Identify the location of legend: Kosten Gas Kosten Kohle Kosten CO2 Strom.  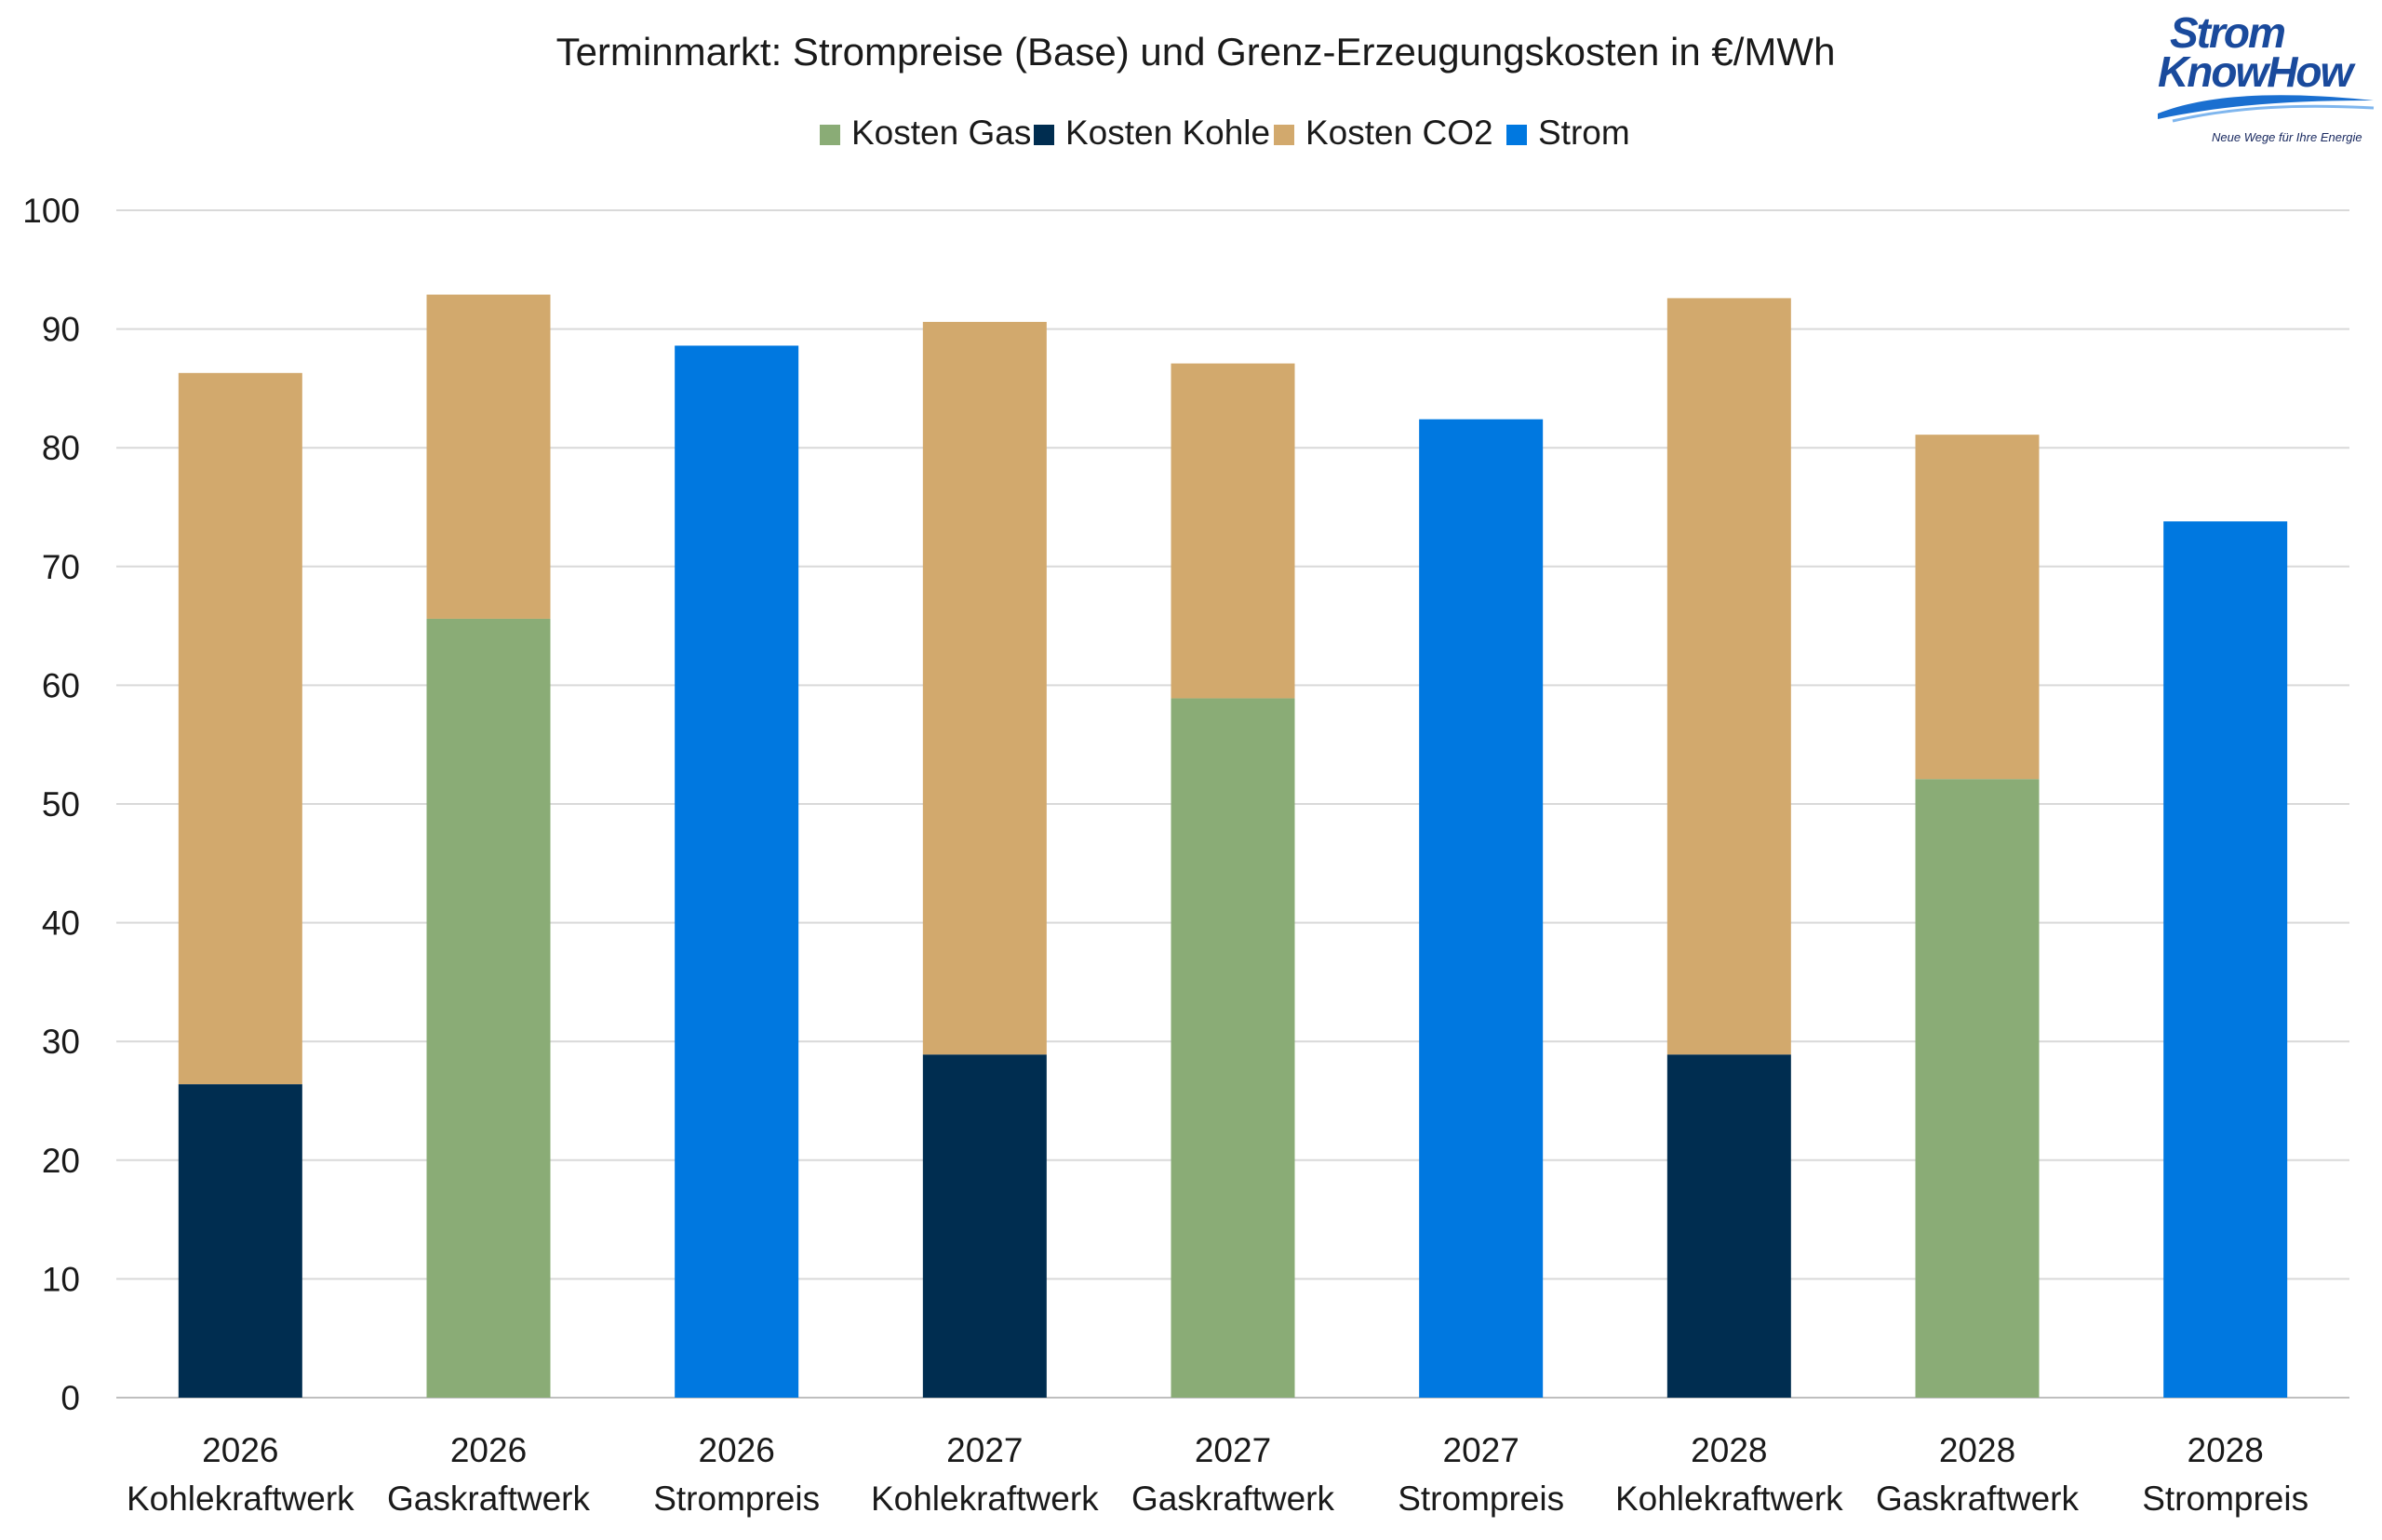
(1225, 133).